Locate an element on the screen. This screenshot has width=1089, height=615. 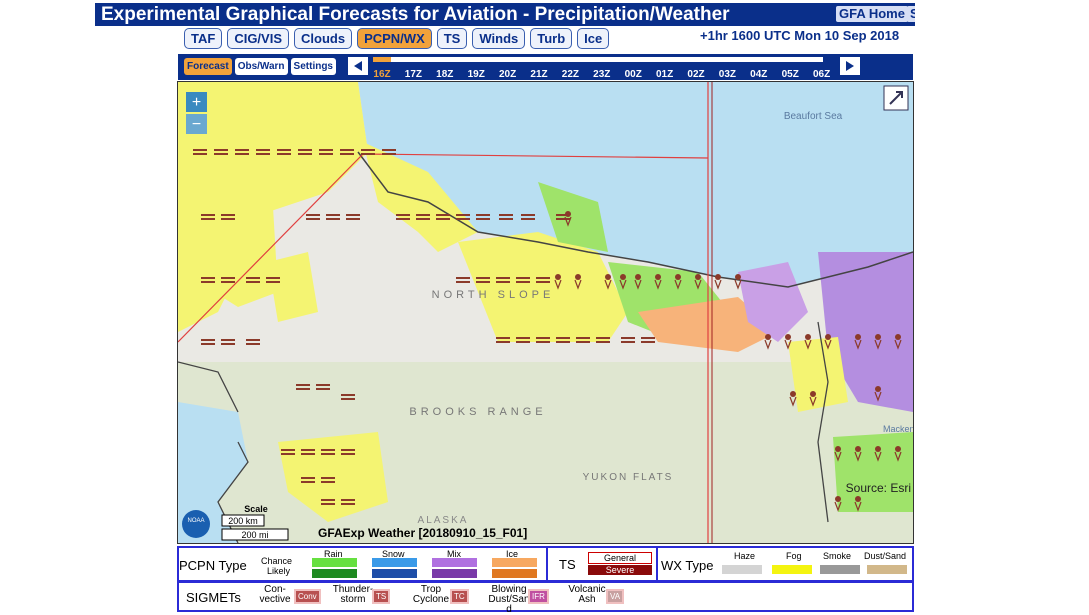
tab-button: CIG/VIS is located at coordinates (258, 38).